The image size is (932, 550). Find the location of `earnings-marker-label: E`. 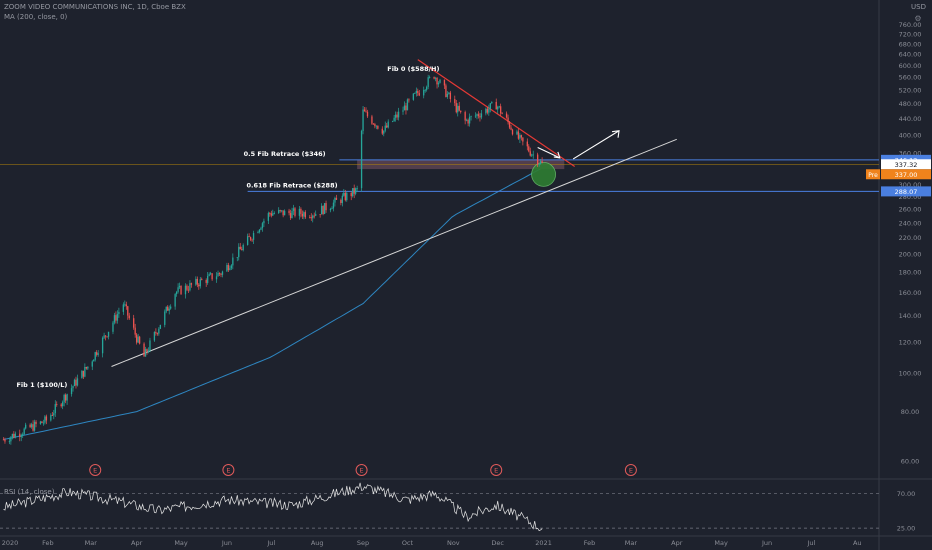

earnings-marker-label: E is located at coordinates (228, 471).